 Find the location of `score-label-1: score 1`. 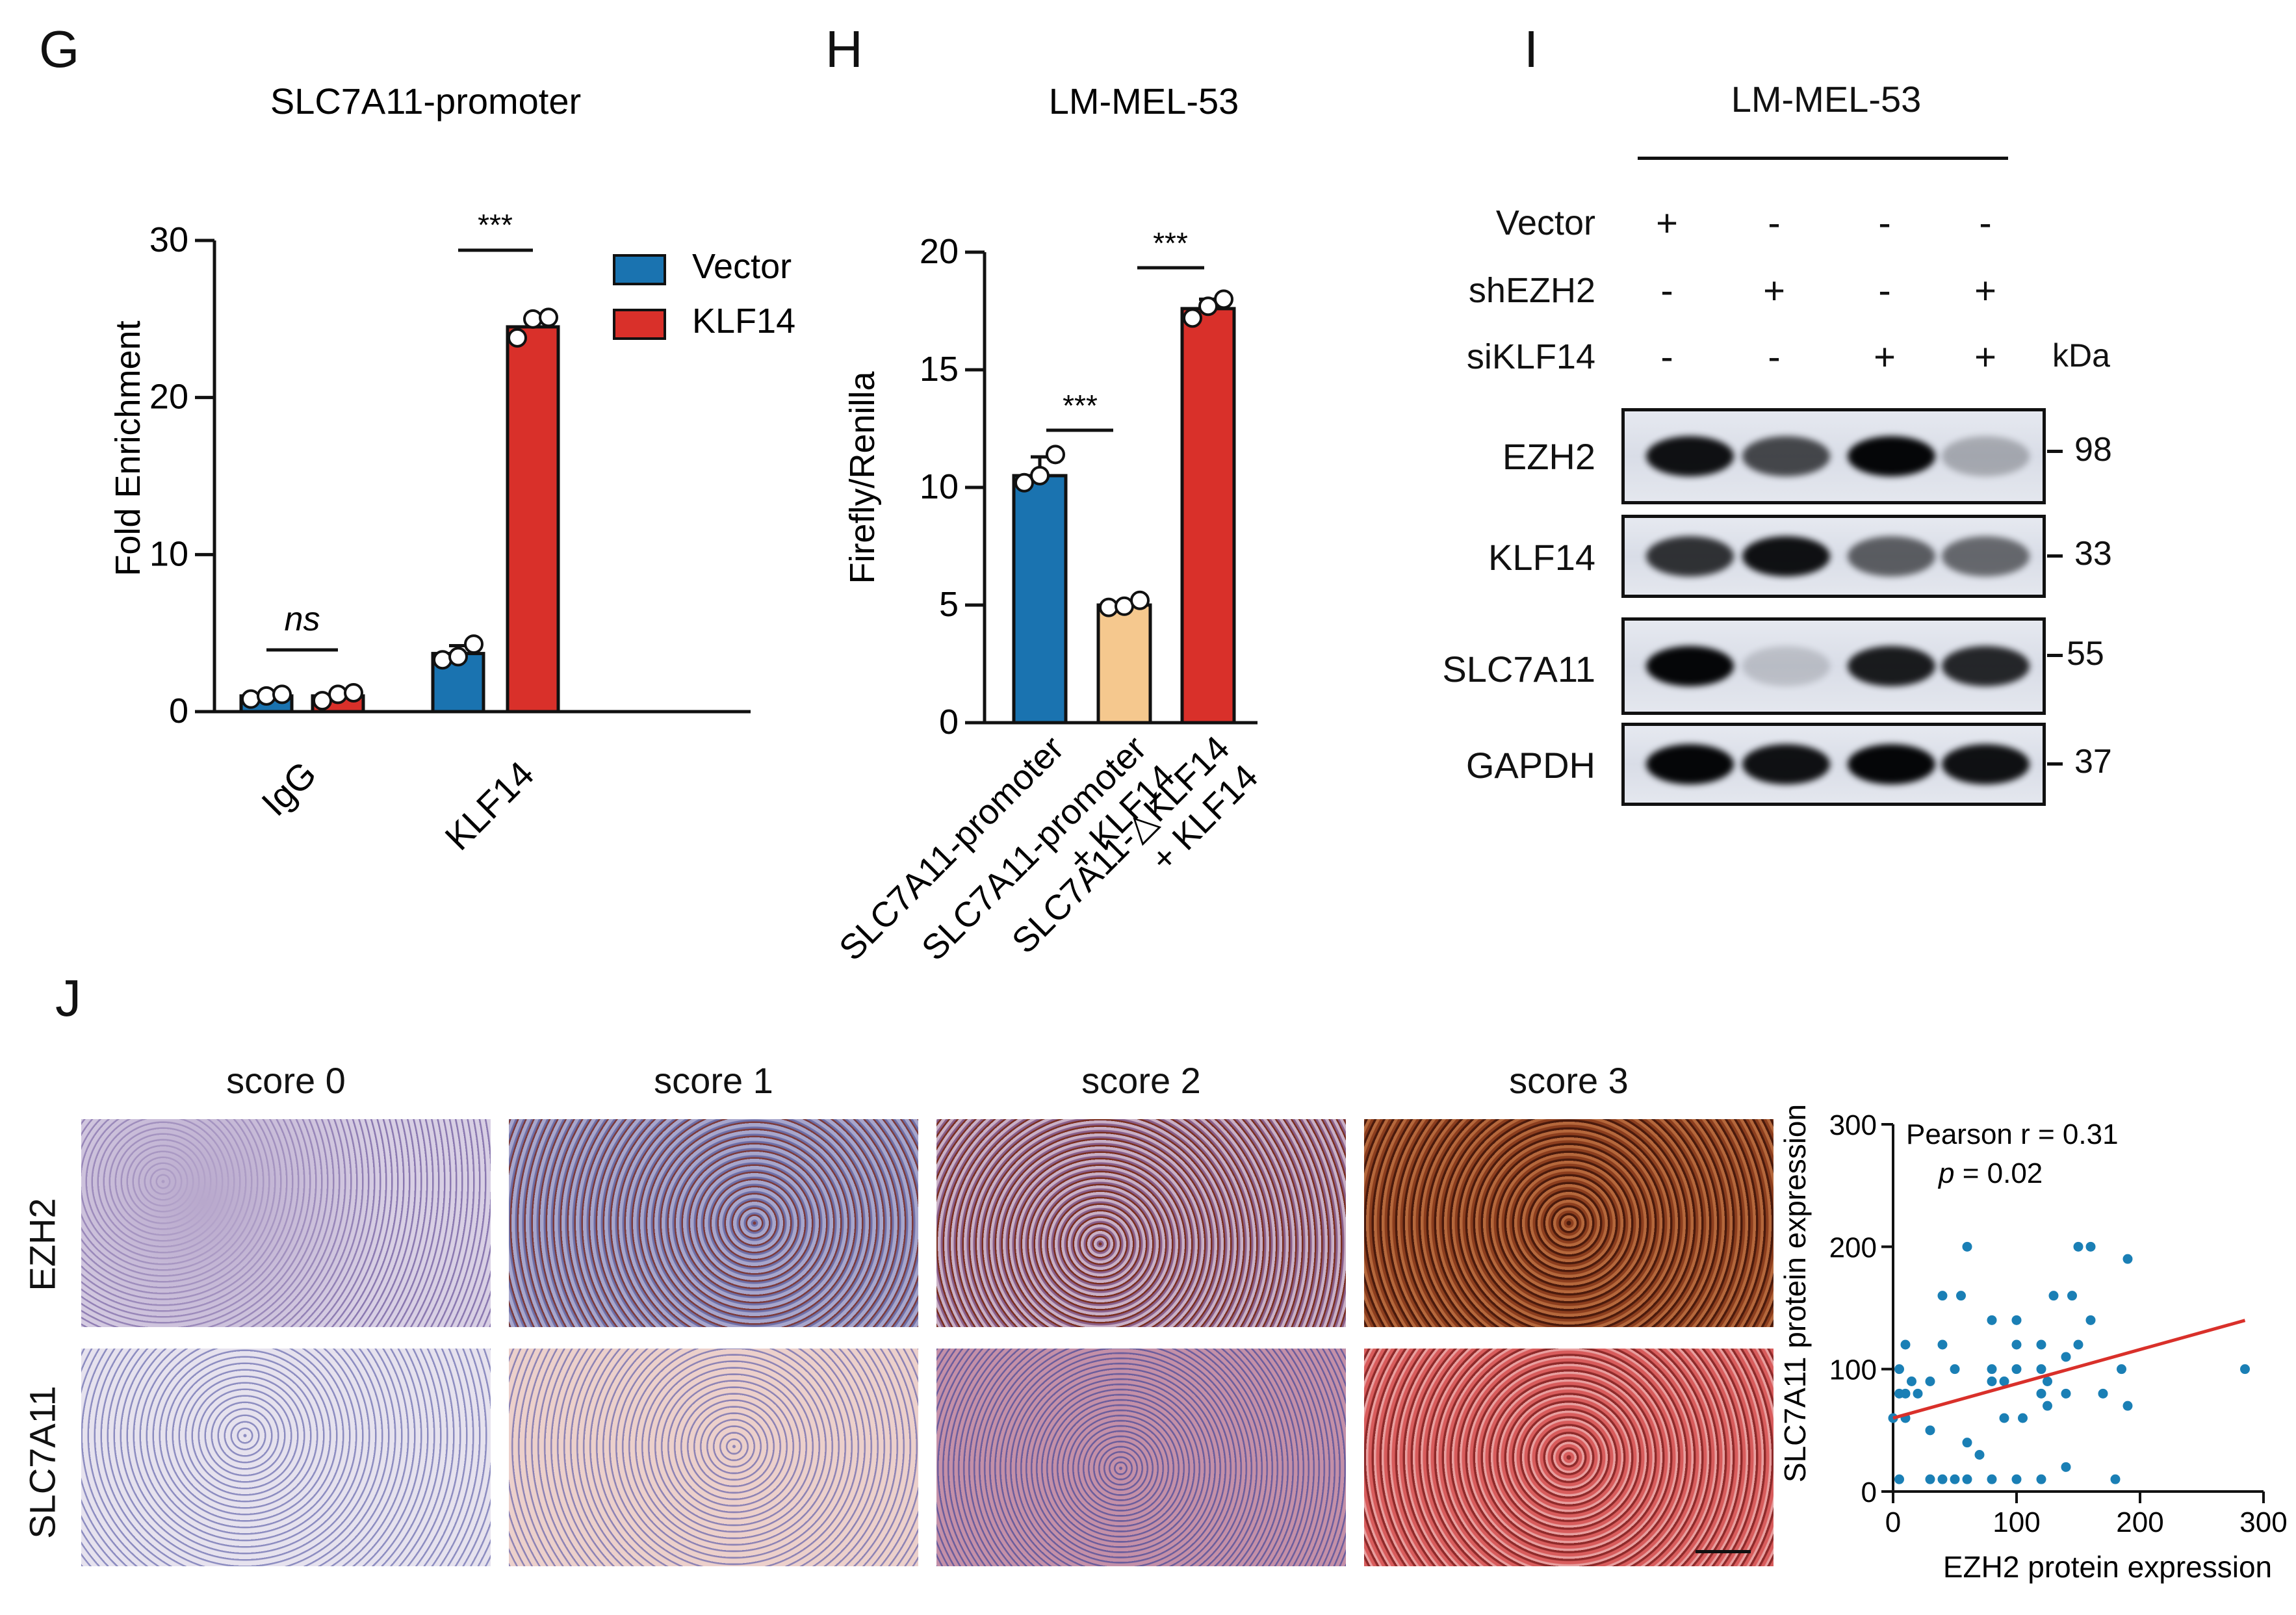

score-label-1: score 1 is located at coordinates (713, 1080).